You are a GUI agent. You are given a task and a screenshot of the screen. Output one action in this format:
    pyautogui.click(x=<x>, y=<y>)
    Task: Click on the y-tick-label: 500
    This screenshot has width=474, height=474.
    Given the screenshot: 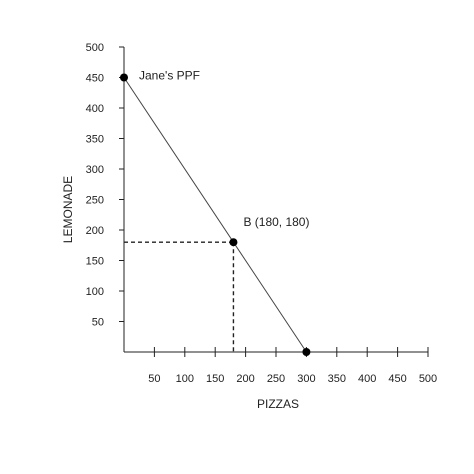 What is the action you would take?
    pyautogui.click(x=95, y=48)
    